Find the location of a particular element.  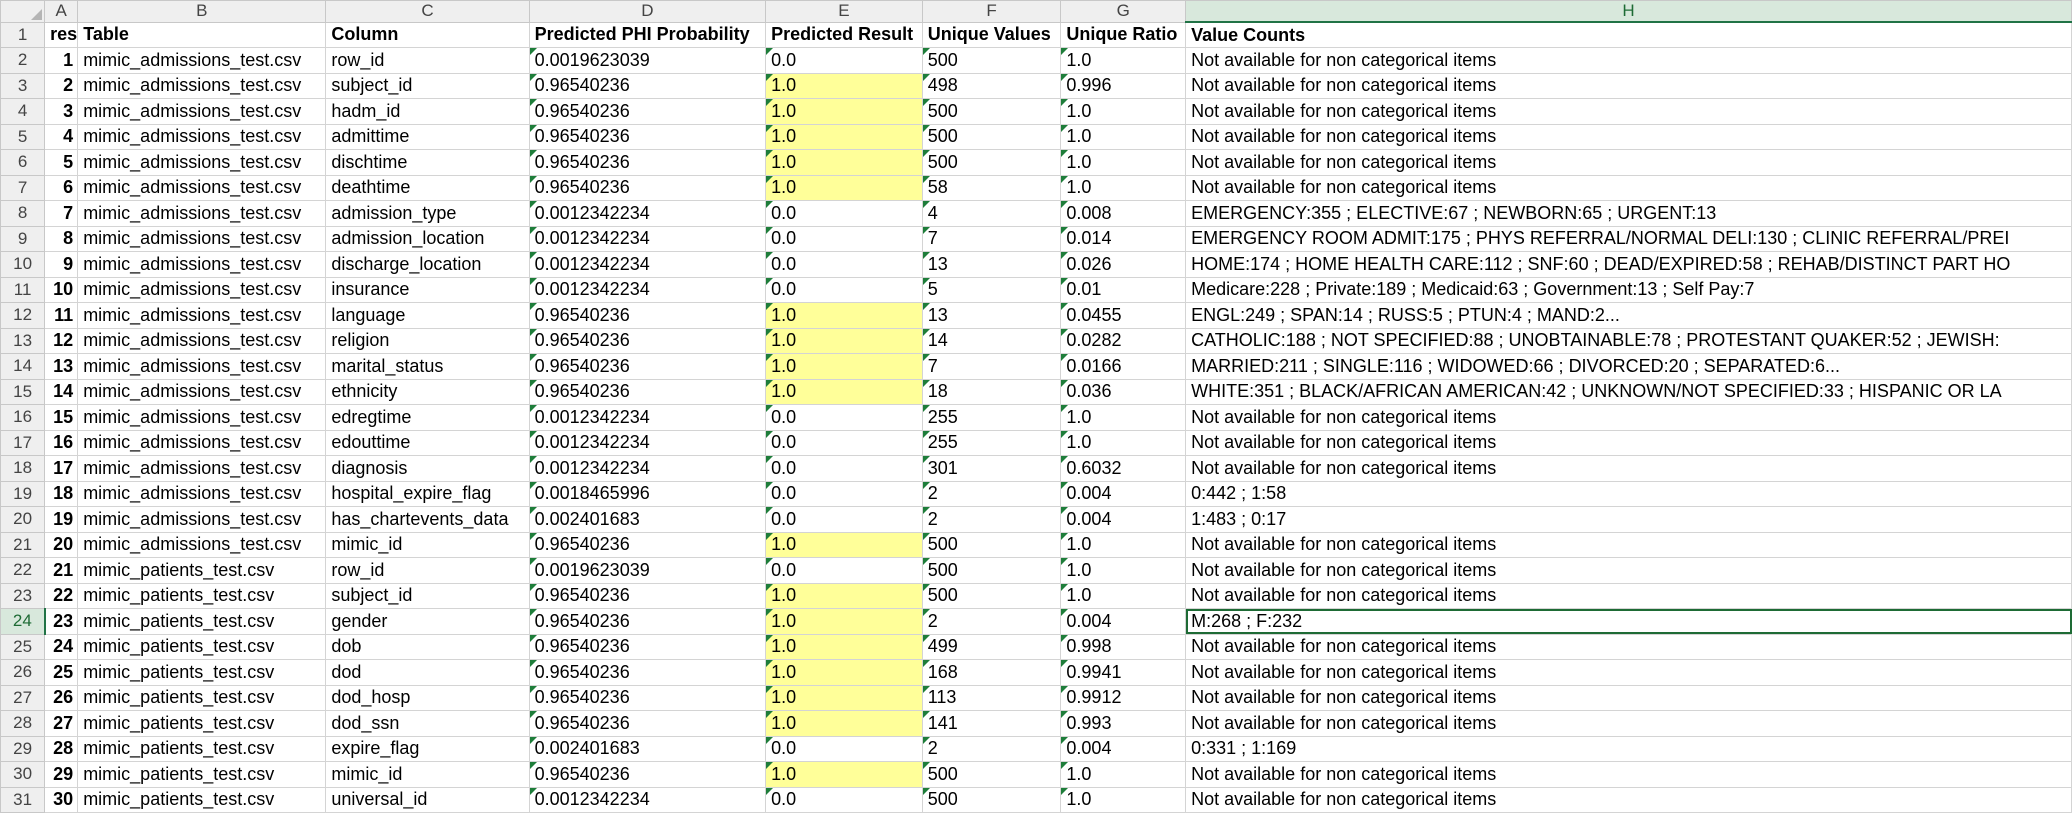

cell-c: admission_location is located at coordinates (427, 238).